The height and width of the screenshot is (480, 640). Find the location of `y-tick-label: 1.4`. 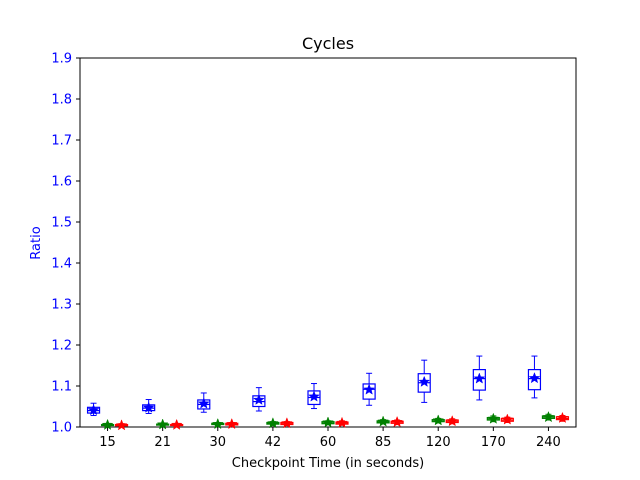

y-tick-label: 1.4 is located at coordinates (61, 264).